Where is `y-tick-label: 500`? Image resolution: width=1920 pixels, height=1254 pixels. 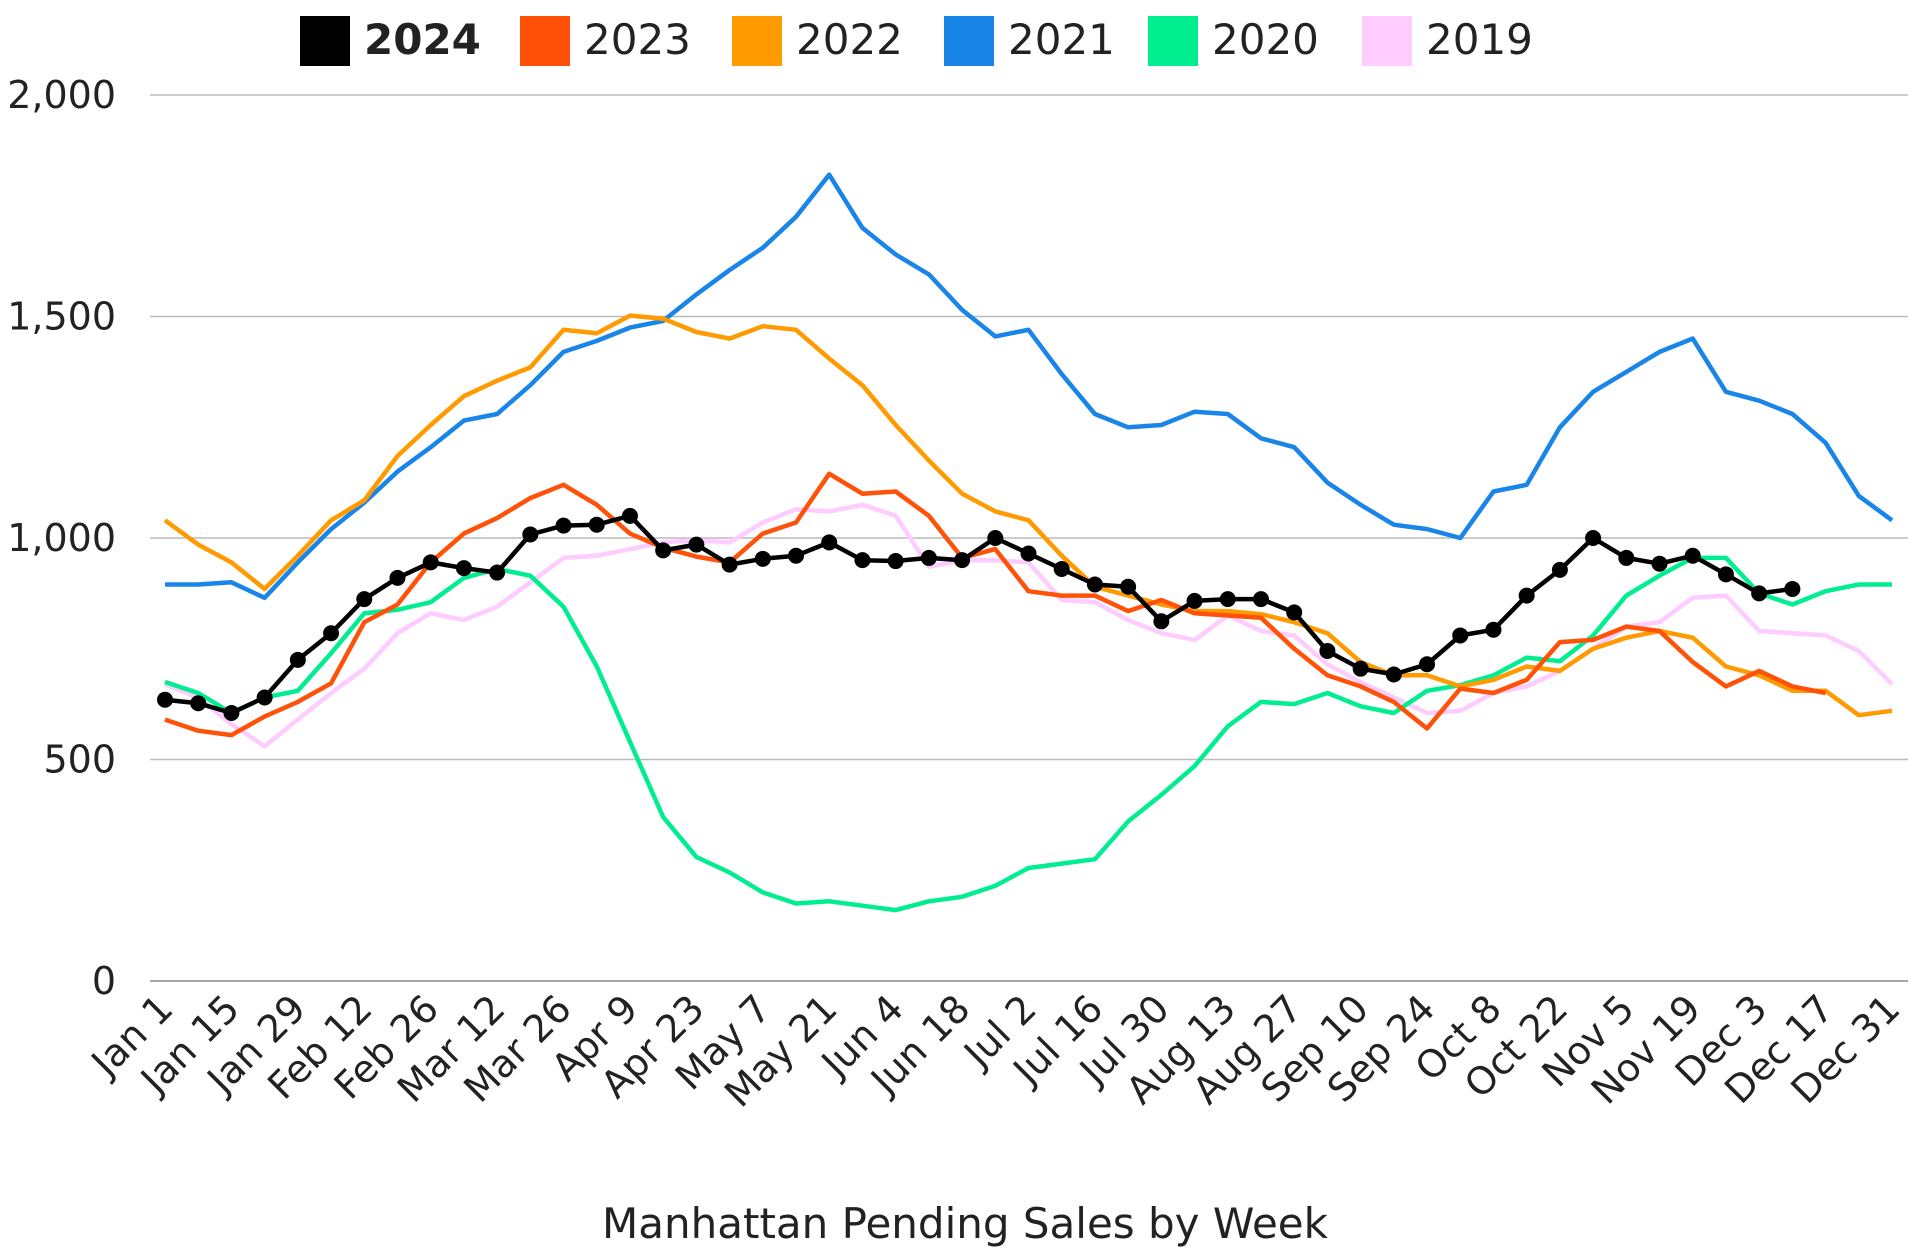
y-tick-label: 500 is located at coordinates (79, 760).